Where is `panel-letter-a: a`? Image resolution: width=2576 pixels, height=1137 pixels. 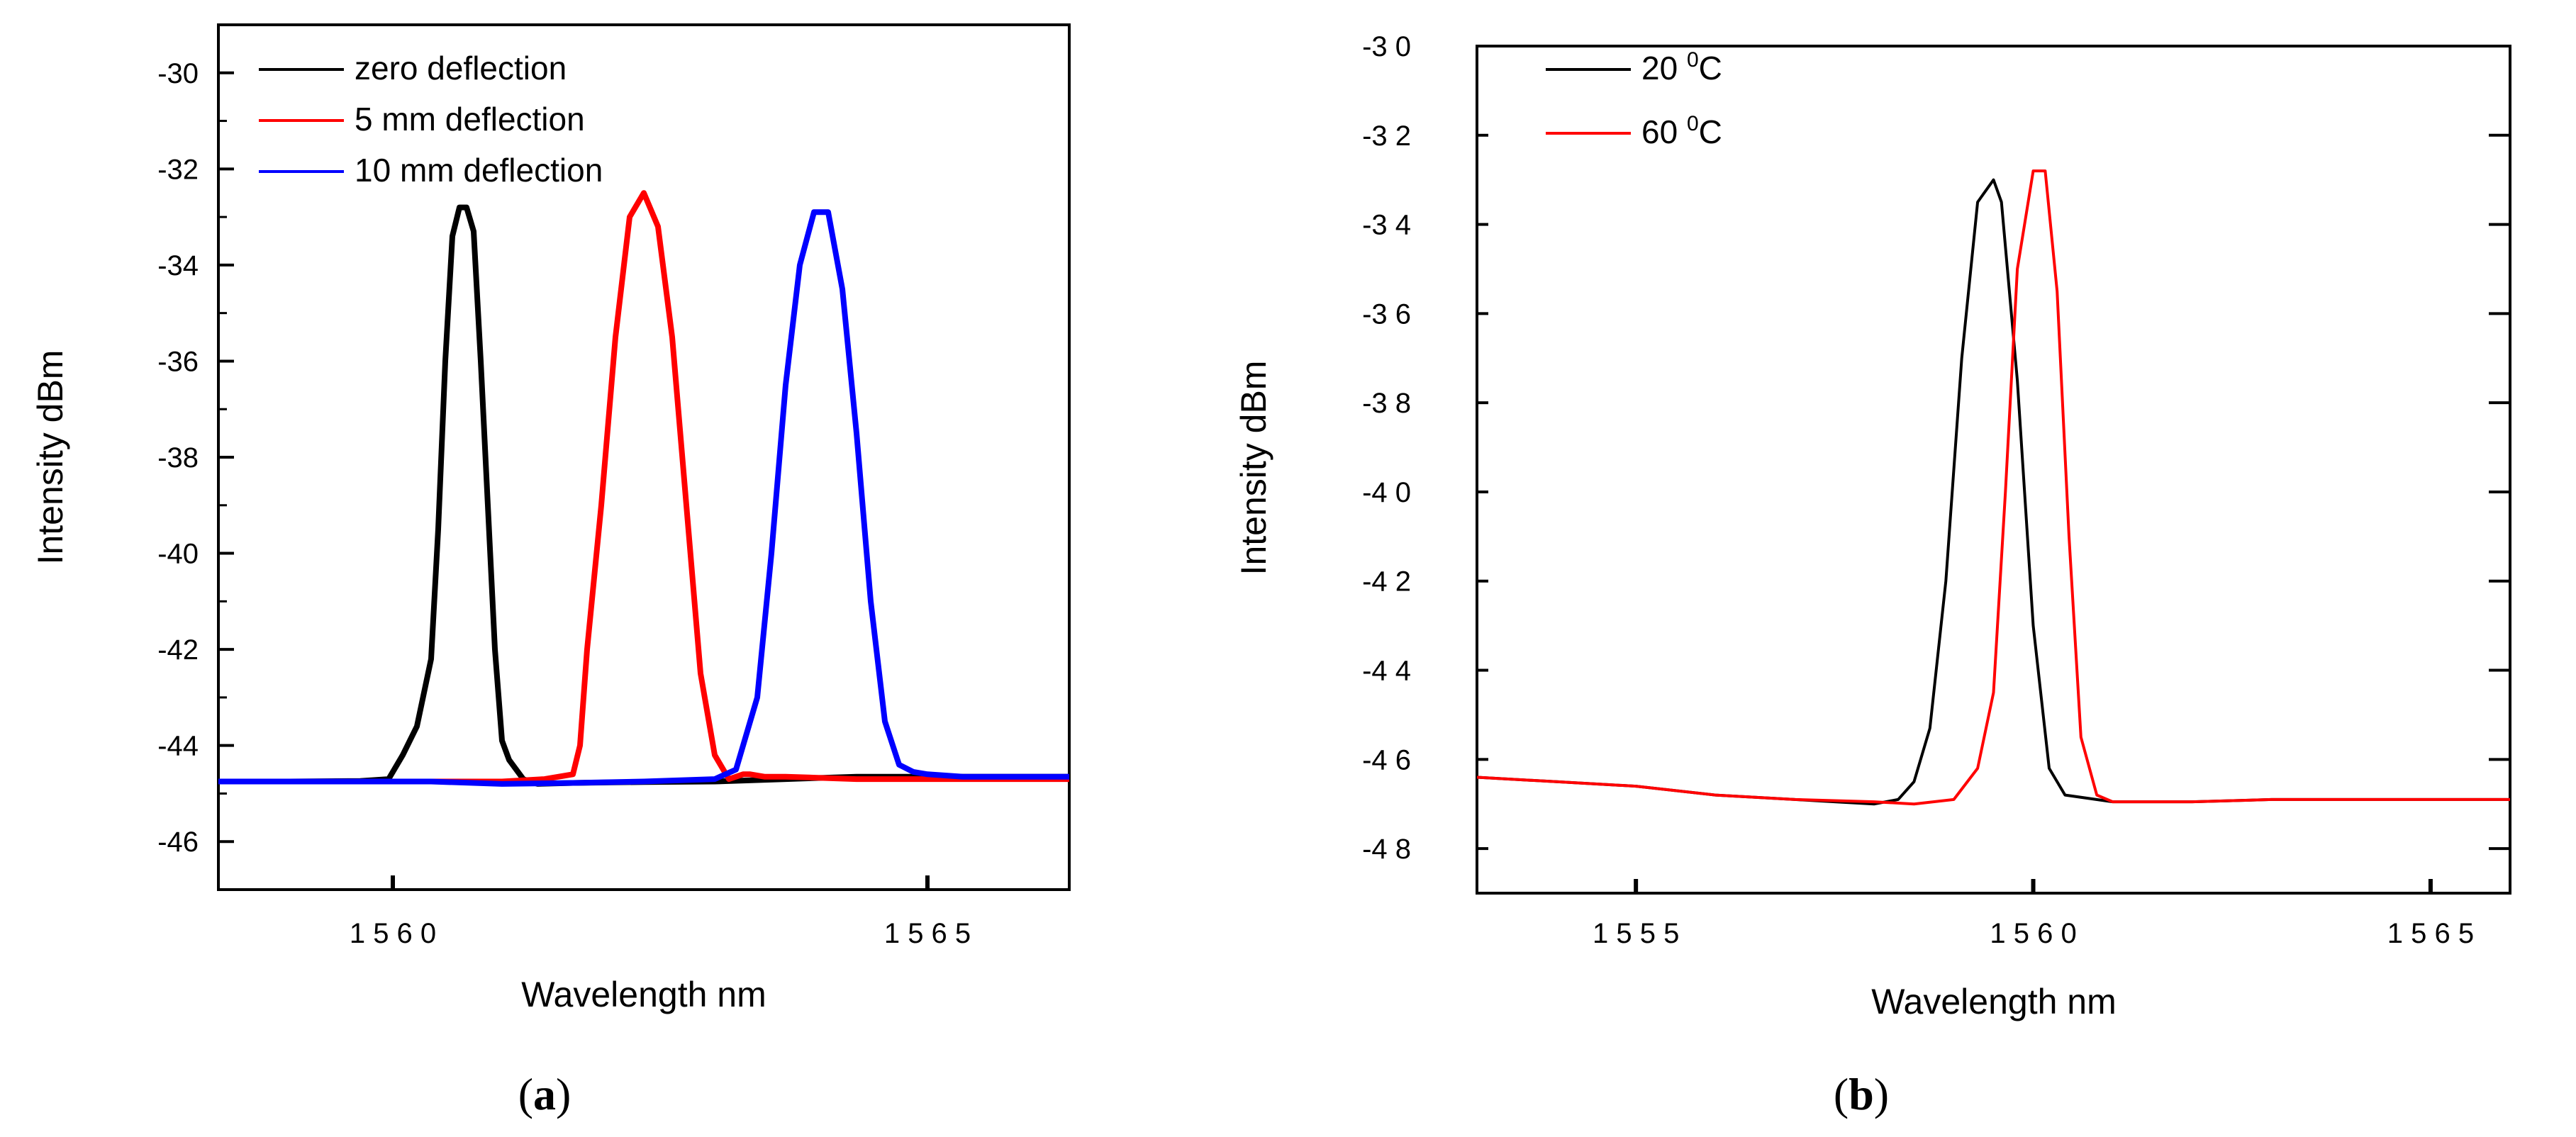 panel-letter-a: a is located at coordinates (544, 1094).